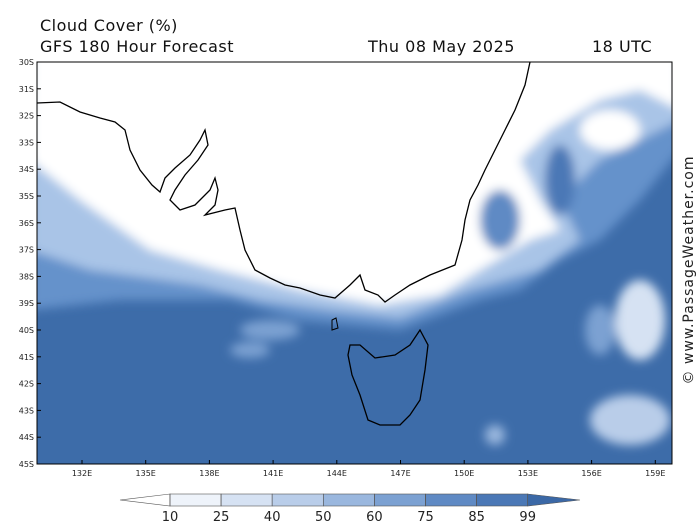 The width and height of the screenshot is (700, 525). What do you see at coordinates (146, 473) in the screenshot?
I see `lon-label: 135E` at bounding box center [146, 473].